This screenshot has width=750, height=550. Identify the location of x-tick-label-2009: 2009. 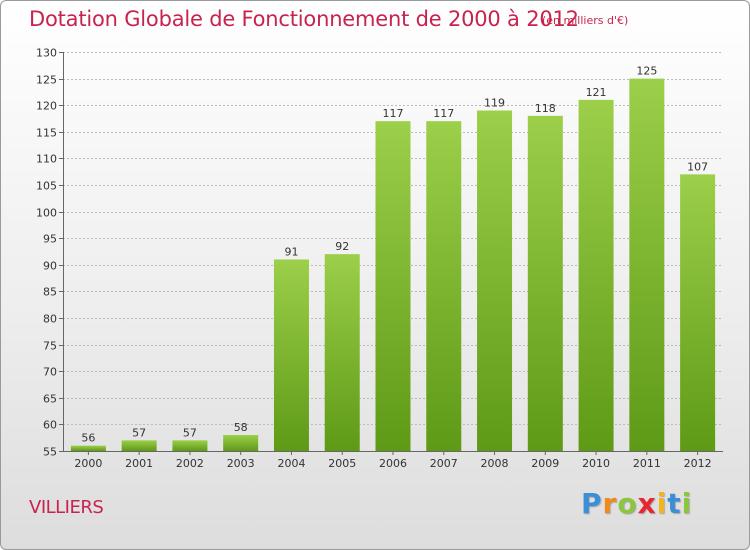
(545, 463).